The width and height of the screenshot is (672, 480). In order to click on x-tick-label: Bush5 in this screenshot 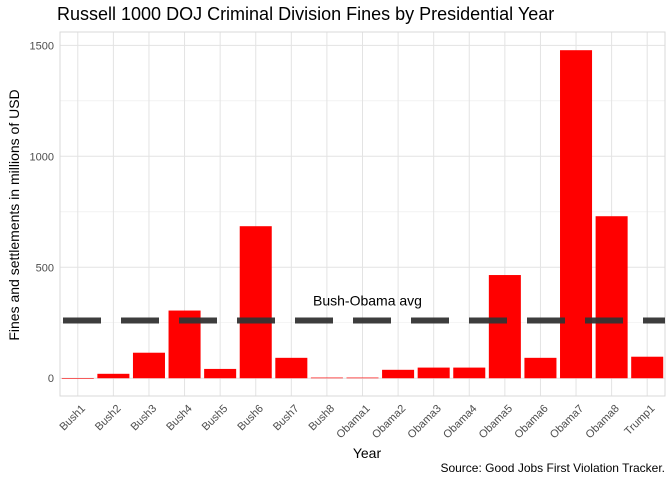, I will do `click(215, 418)`.